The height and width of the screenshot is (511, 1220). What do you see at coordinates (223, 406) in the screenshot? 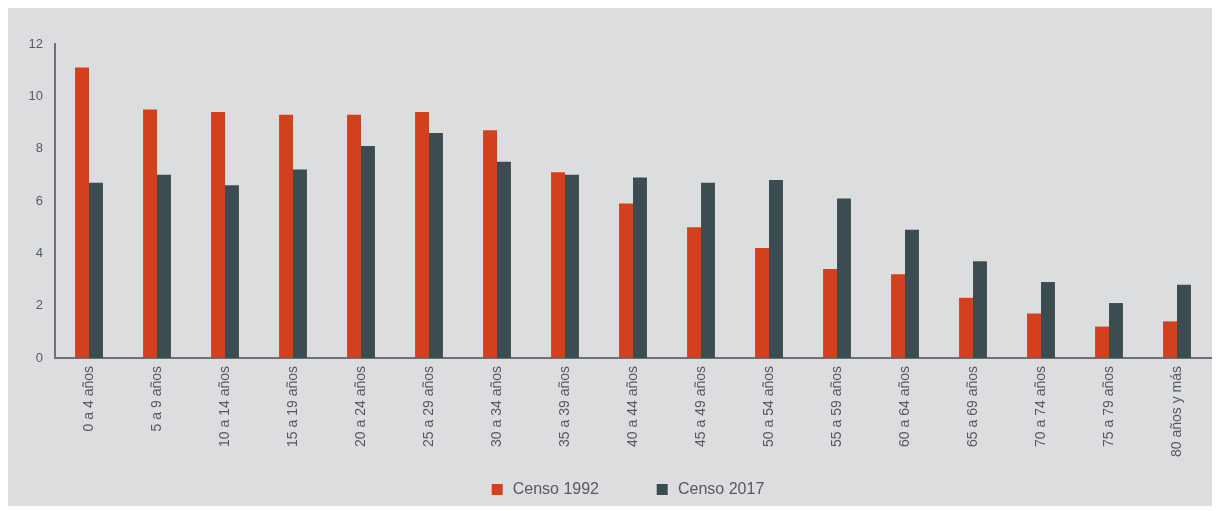
I see `x-tick-label: 10 a 14 años` at bounding box center [223, 406].